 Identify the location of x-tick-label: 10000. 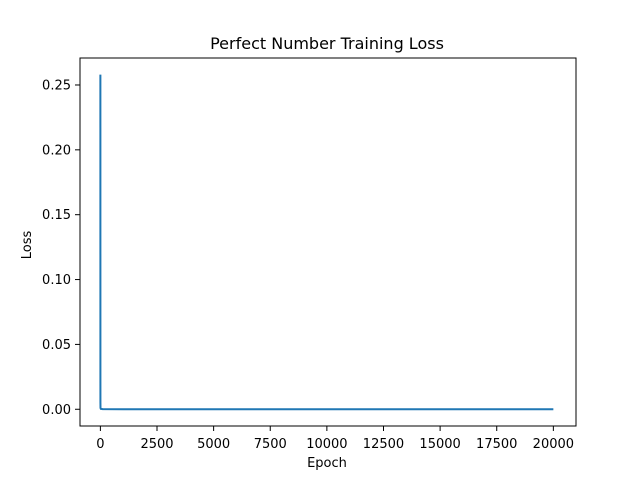
(326, 444).